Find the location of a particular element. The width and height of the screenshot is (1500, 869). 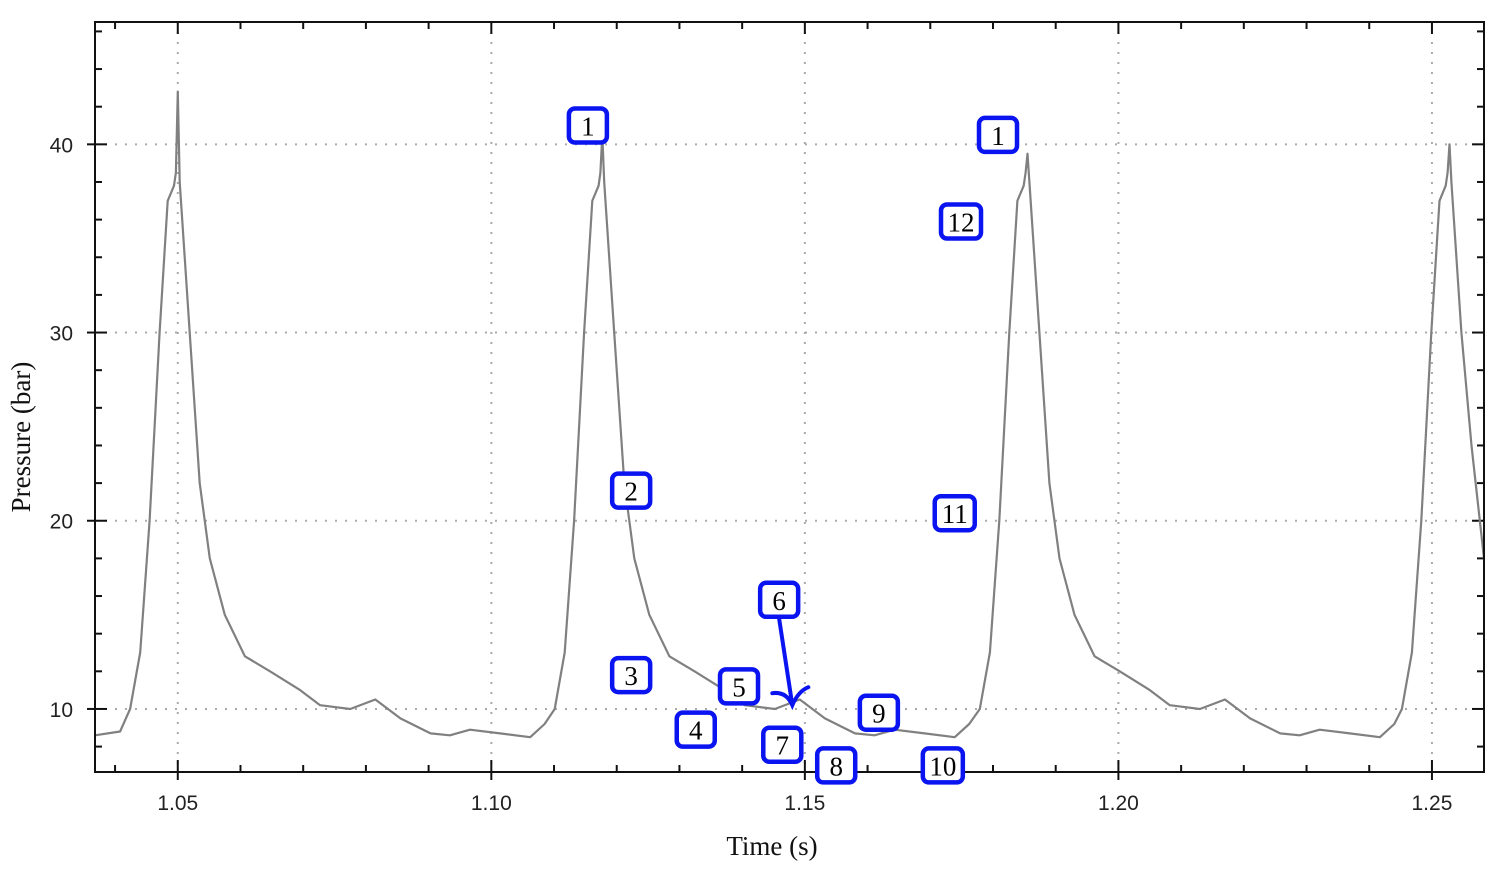

annotation-label: 8 is located at coordinates (836, 766).